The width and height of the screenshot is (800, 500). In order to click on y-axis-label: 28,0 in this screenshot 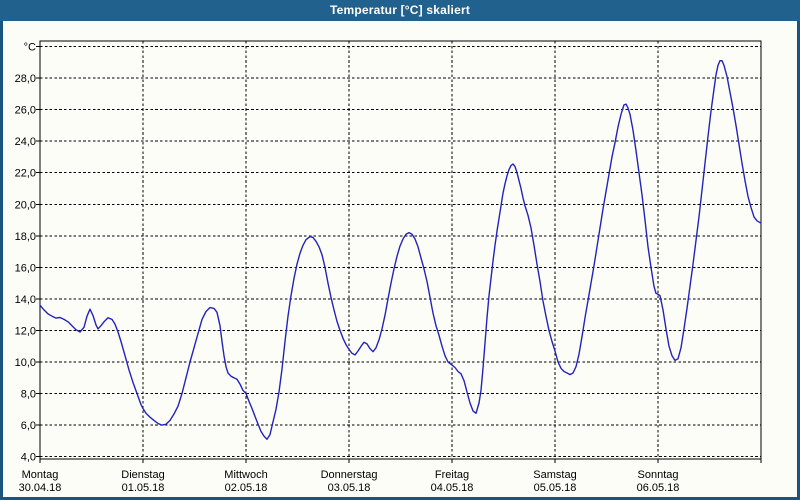, I will do `click(25, 79)`.